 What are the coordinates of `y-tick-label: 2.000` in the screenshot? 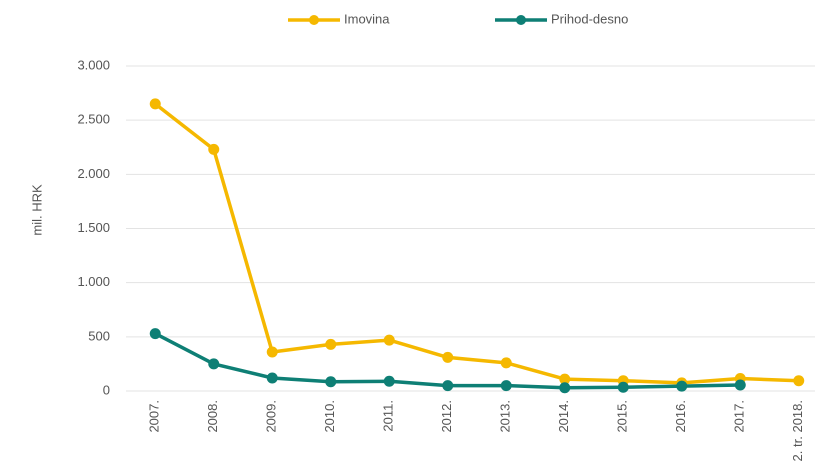 It's located at (93, 173).